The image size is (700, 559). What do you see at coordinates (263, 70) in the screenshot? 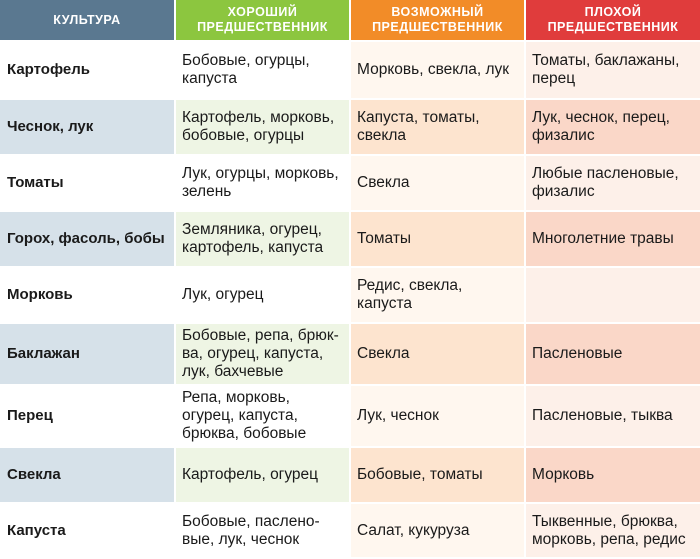
I see `good-cell: Бобовые, огурцы, капуста` at bounding box center [263, 70].